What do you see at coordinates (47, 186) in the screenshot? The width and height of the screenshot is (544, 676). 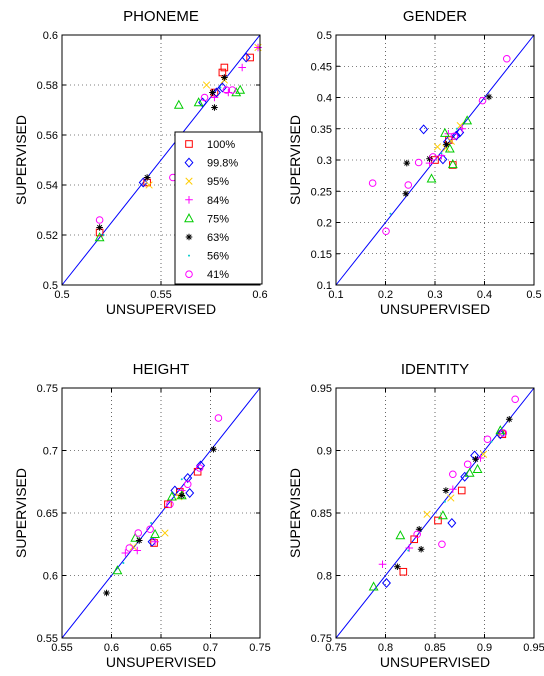 I see `y-tick-label: 0.54` at bounding box center [47, 186].